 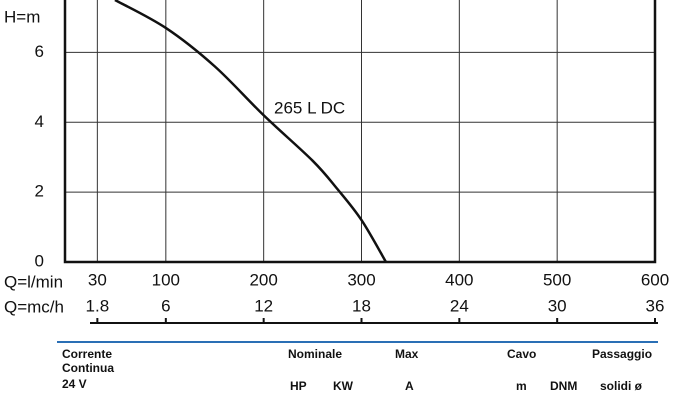 What do you see at coordinates (521, 386) in the screenshot?
I see `table-unit: m` at bounding box center [521, 386].